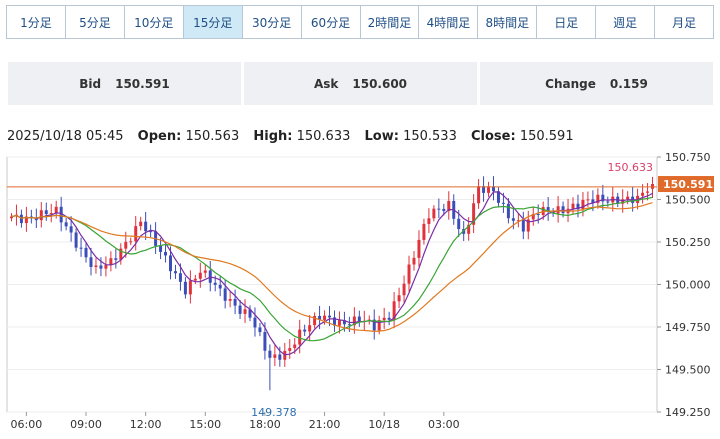 The width and height of the screenshot is (720, 439). I want to click on ask-panel: Ask 150.600, so click(360, 83).